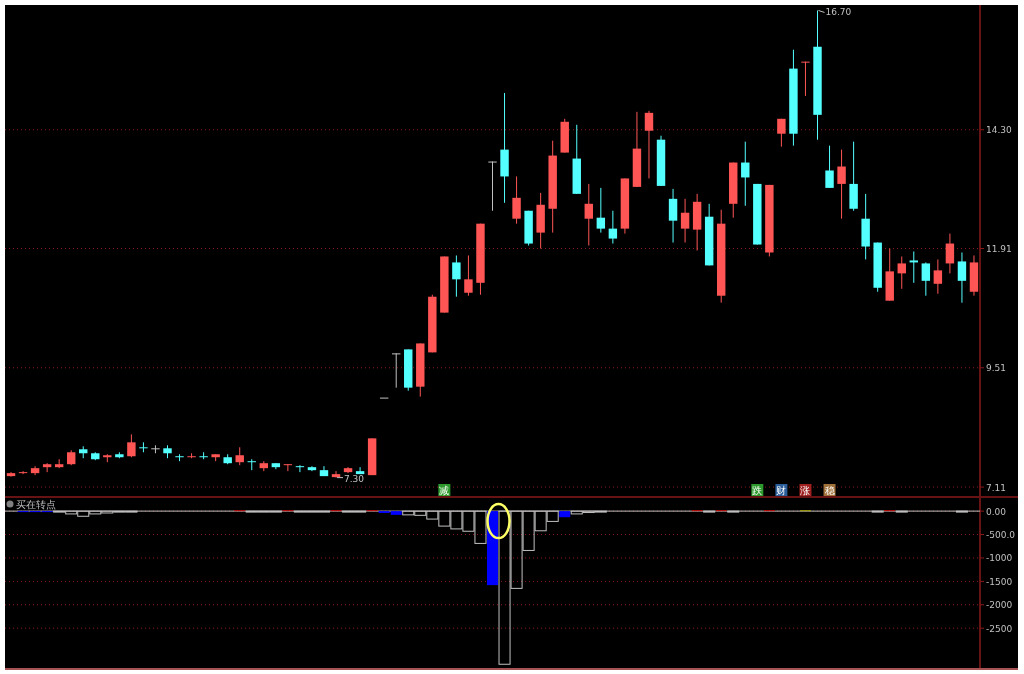 This screenshot has width=1024, height=674. I want to click on chart-title: 买在转点, so click(36, 504).